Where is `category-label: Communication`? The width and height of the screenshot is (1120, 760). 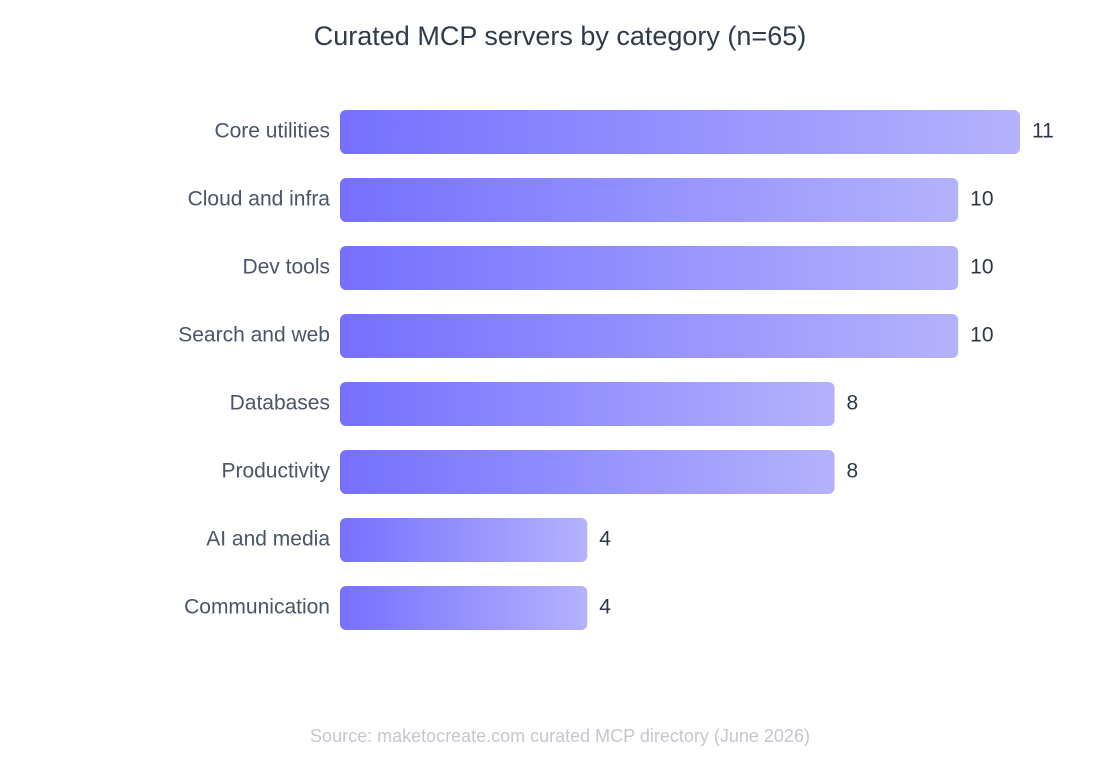
category-label: Communication is located at coordinates (257, 607).